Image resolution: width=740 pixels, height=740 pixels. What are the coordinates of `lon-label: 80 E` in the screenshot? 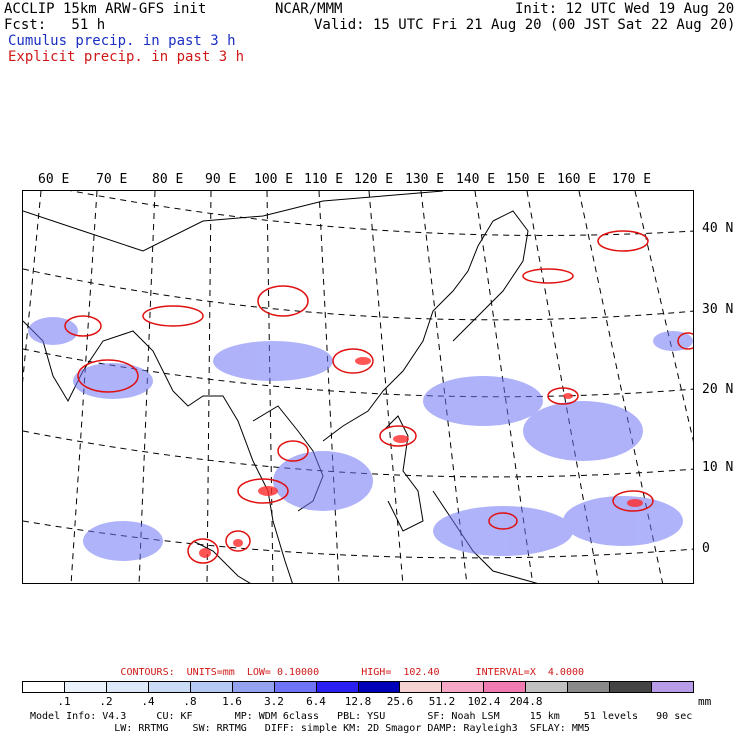 It's located at (168, 179).